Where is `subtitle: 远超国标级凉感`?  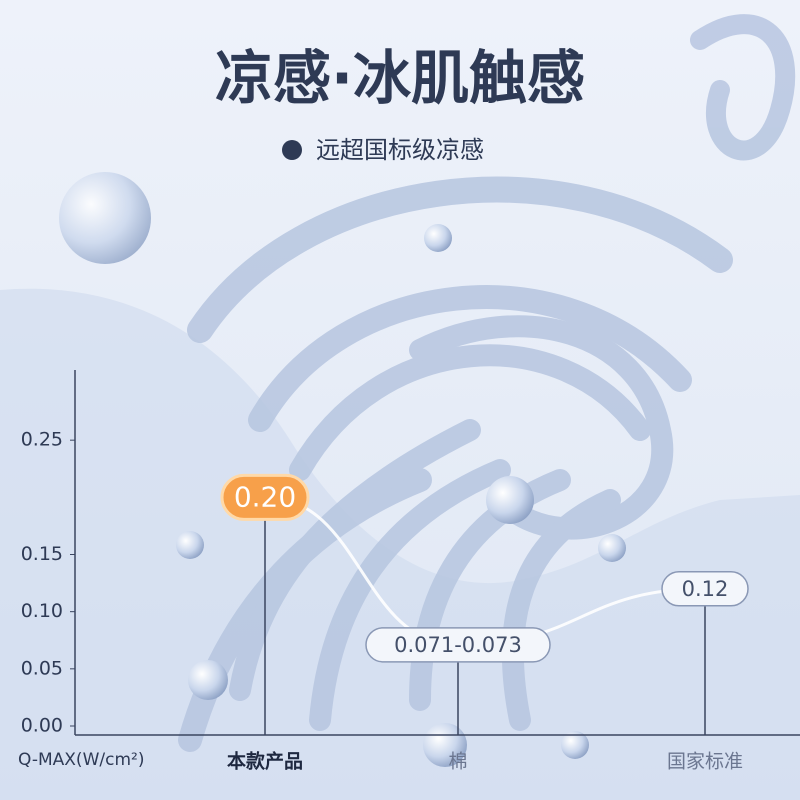
subtitle: 远超国标级凉感 is located at coordinates (400, 150).